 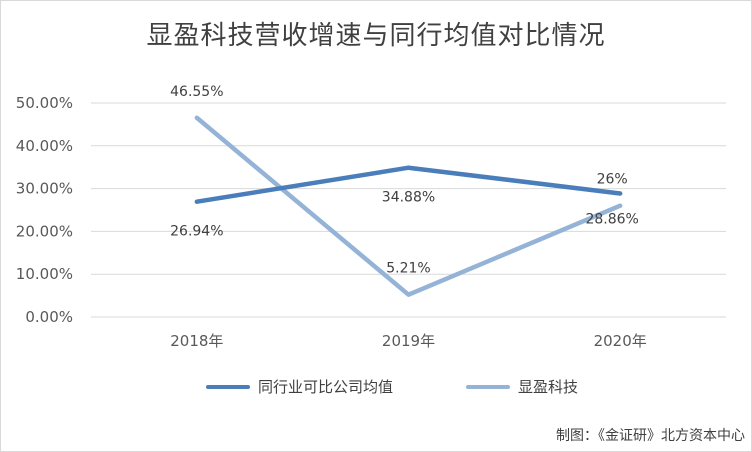 I want to click on y-tick-label: 0.00%, so click(x=49, y=317).